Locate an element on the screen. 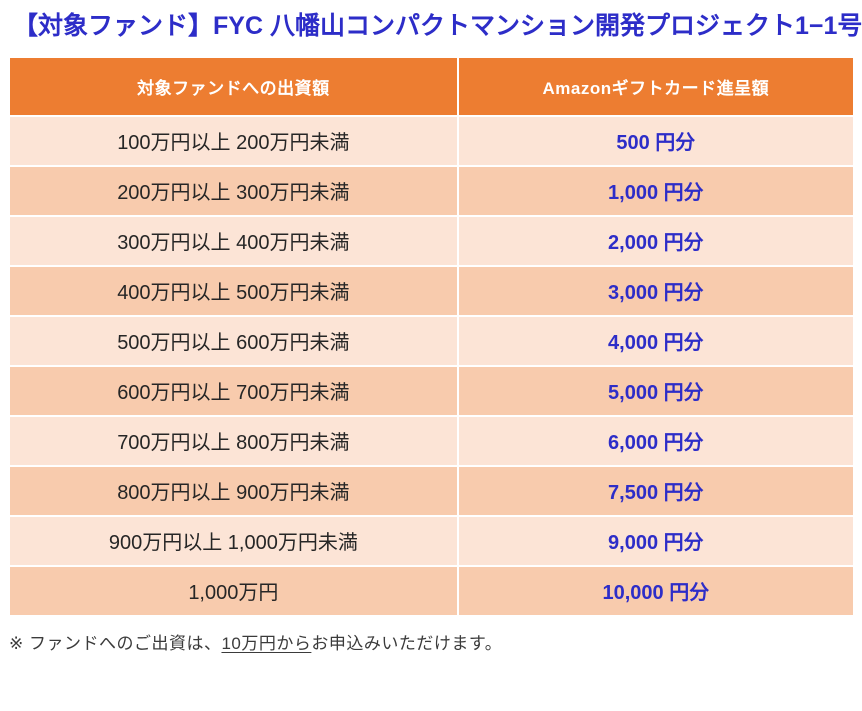 Image resolution: width=862 pixels, height=711 pixels. table-header-row: 対象ファンドへの出資額 Amazonギフトカード進呈額 is located at coordinates (432, 86).